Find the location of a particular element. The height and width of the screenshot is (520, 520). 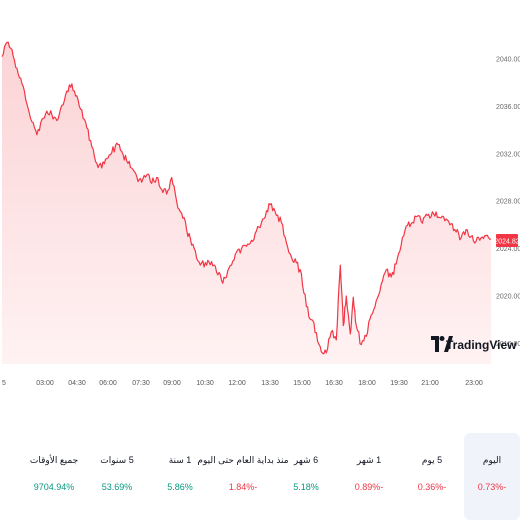

x-axis-tick-label: 13:30 is located at coordinates (270, 383).